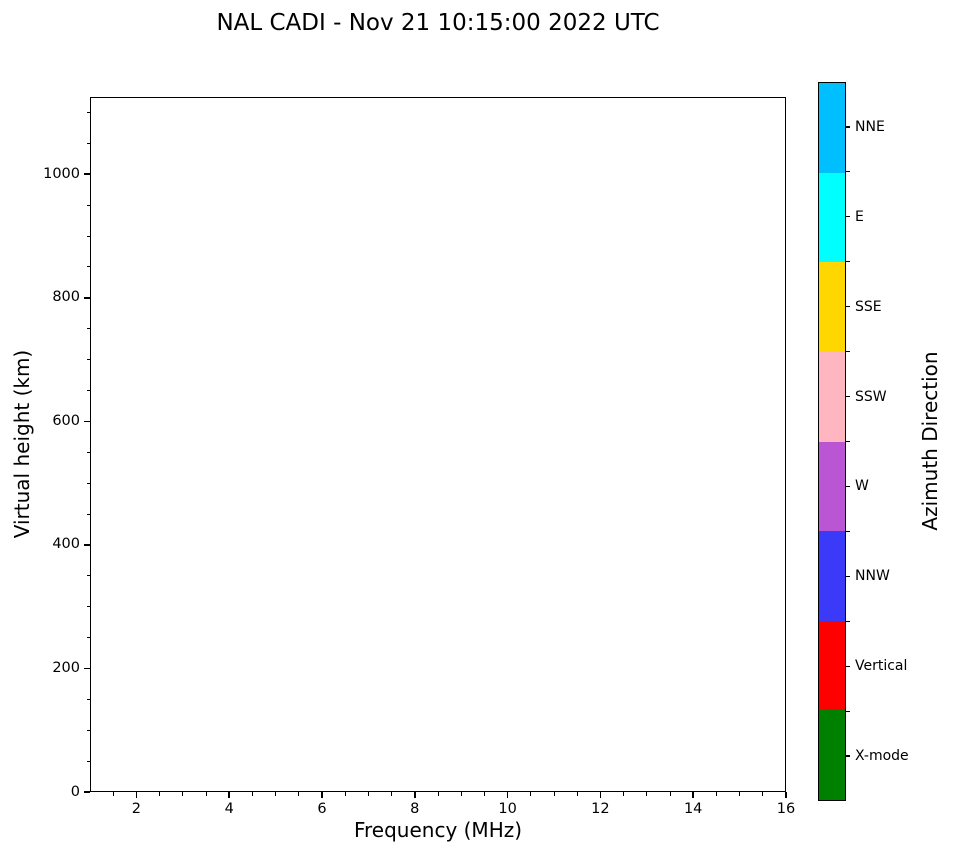  I want to click on x-axis-tick-label: 4, so click(229, 809).